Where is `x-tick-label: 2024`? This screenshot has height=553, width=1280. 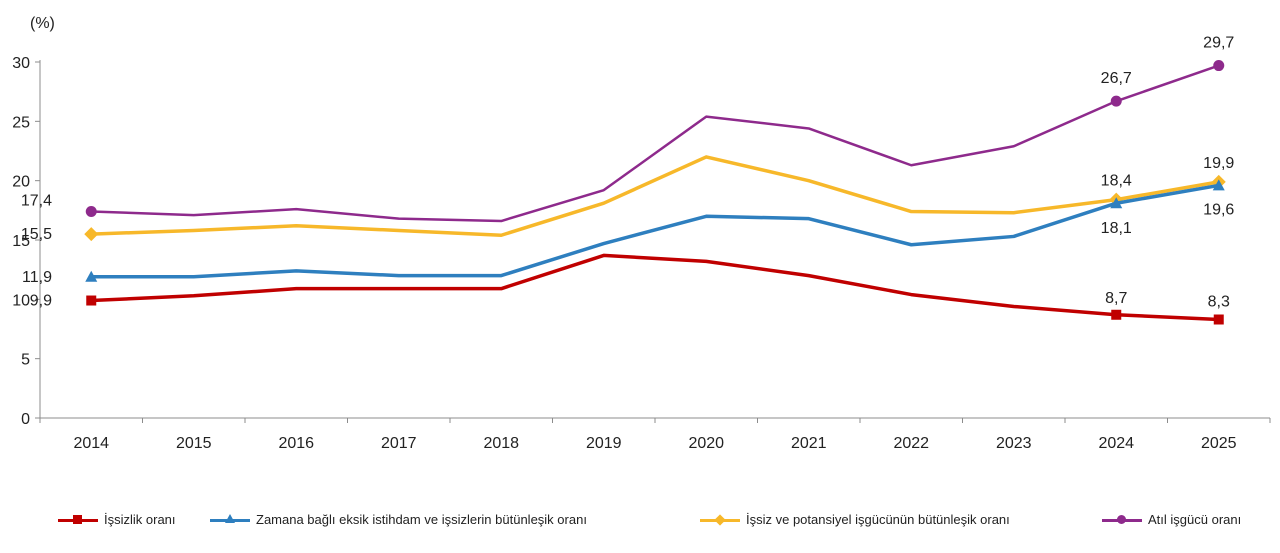
x-tick-label: 2024 is located at coordinates (1116, 443).